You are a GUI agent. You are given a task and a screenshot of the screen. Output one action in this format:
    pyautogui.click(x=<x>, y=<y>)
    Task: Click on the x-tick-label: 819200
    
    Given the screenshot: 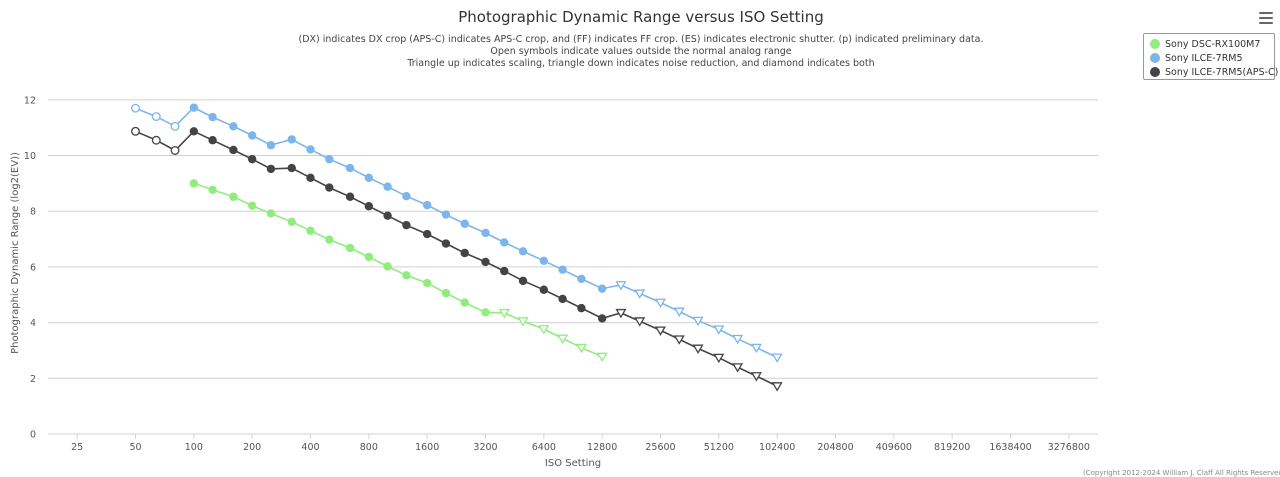 What is the action you would take?
    pyautogui.click(x=952, y=447)
    